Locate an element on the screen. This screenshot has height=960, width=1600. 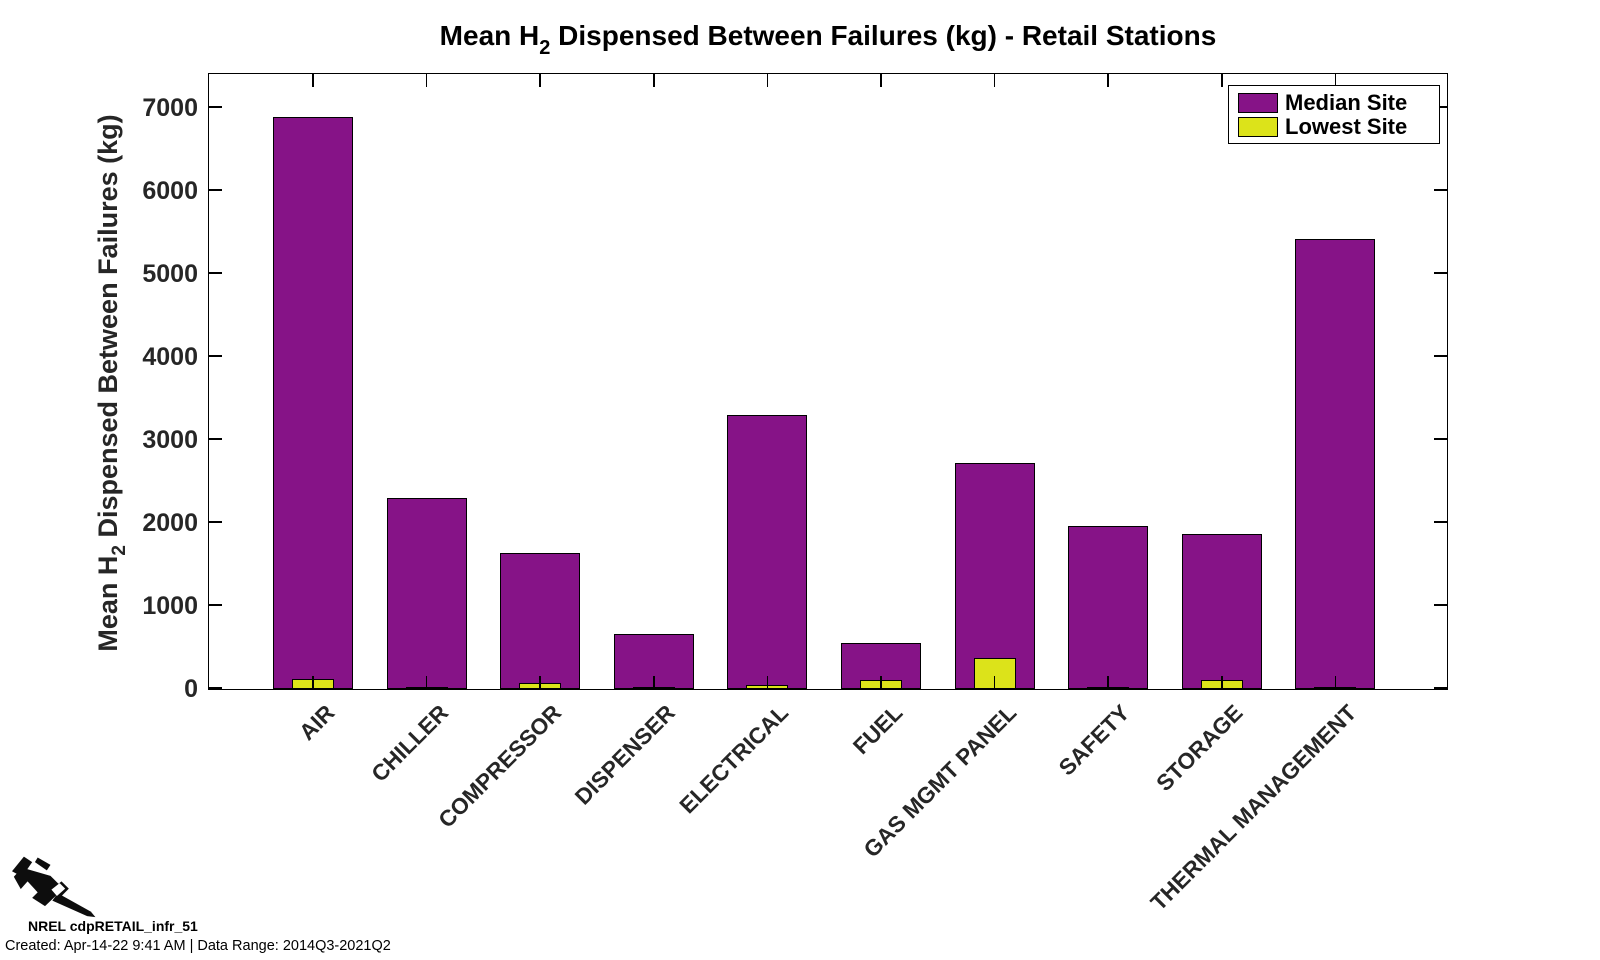
y-tick-label: 7000 is located at coordinates (170, 107).